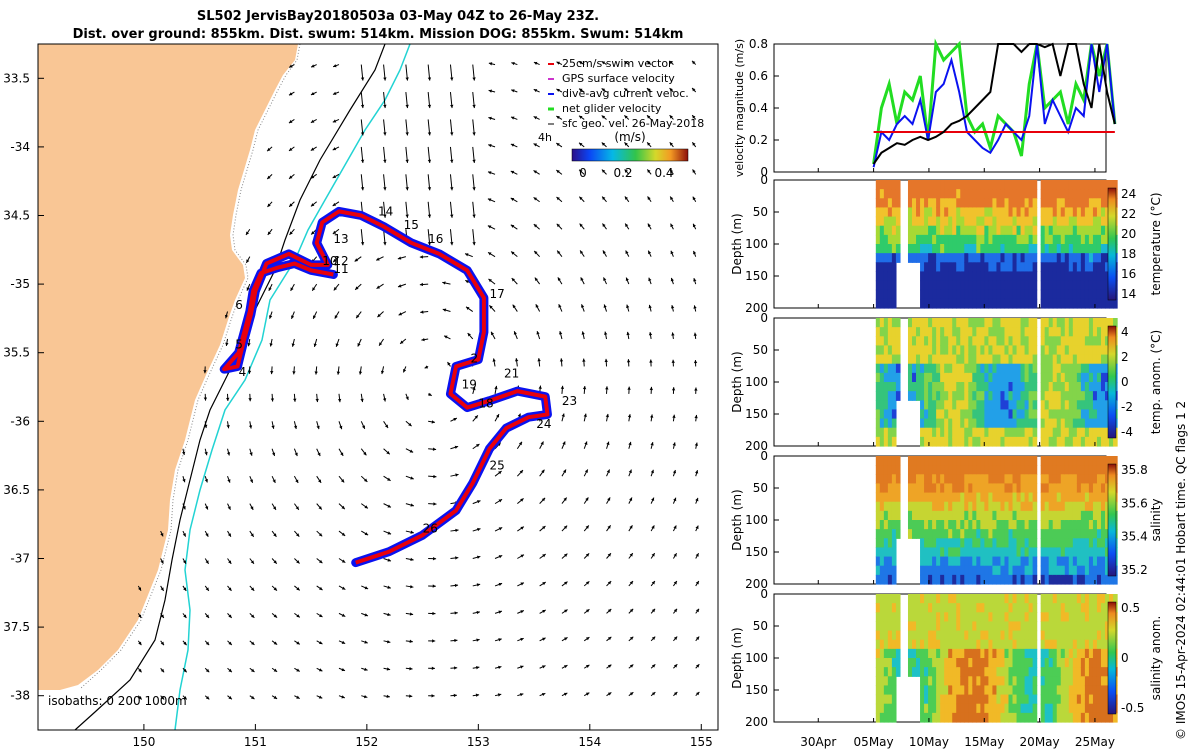 Image resolution: width=1200 pixels, height=750 pixels. Describe the element at coordinates (617, 63) in the screenshot. I see `legend-label: 25cm/s swim vector` at that location.